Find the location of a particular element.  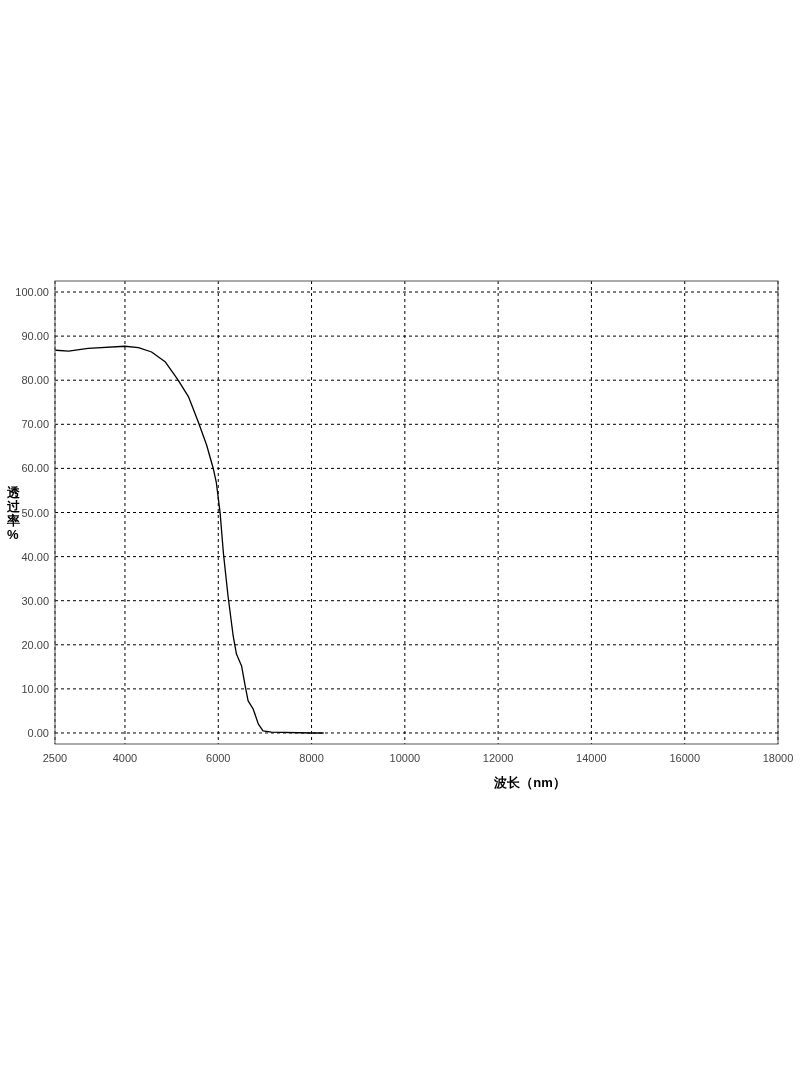

x-tick-label: 18000 is located at coordinates (778, 758).